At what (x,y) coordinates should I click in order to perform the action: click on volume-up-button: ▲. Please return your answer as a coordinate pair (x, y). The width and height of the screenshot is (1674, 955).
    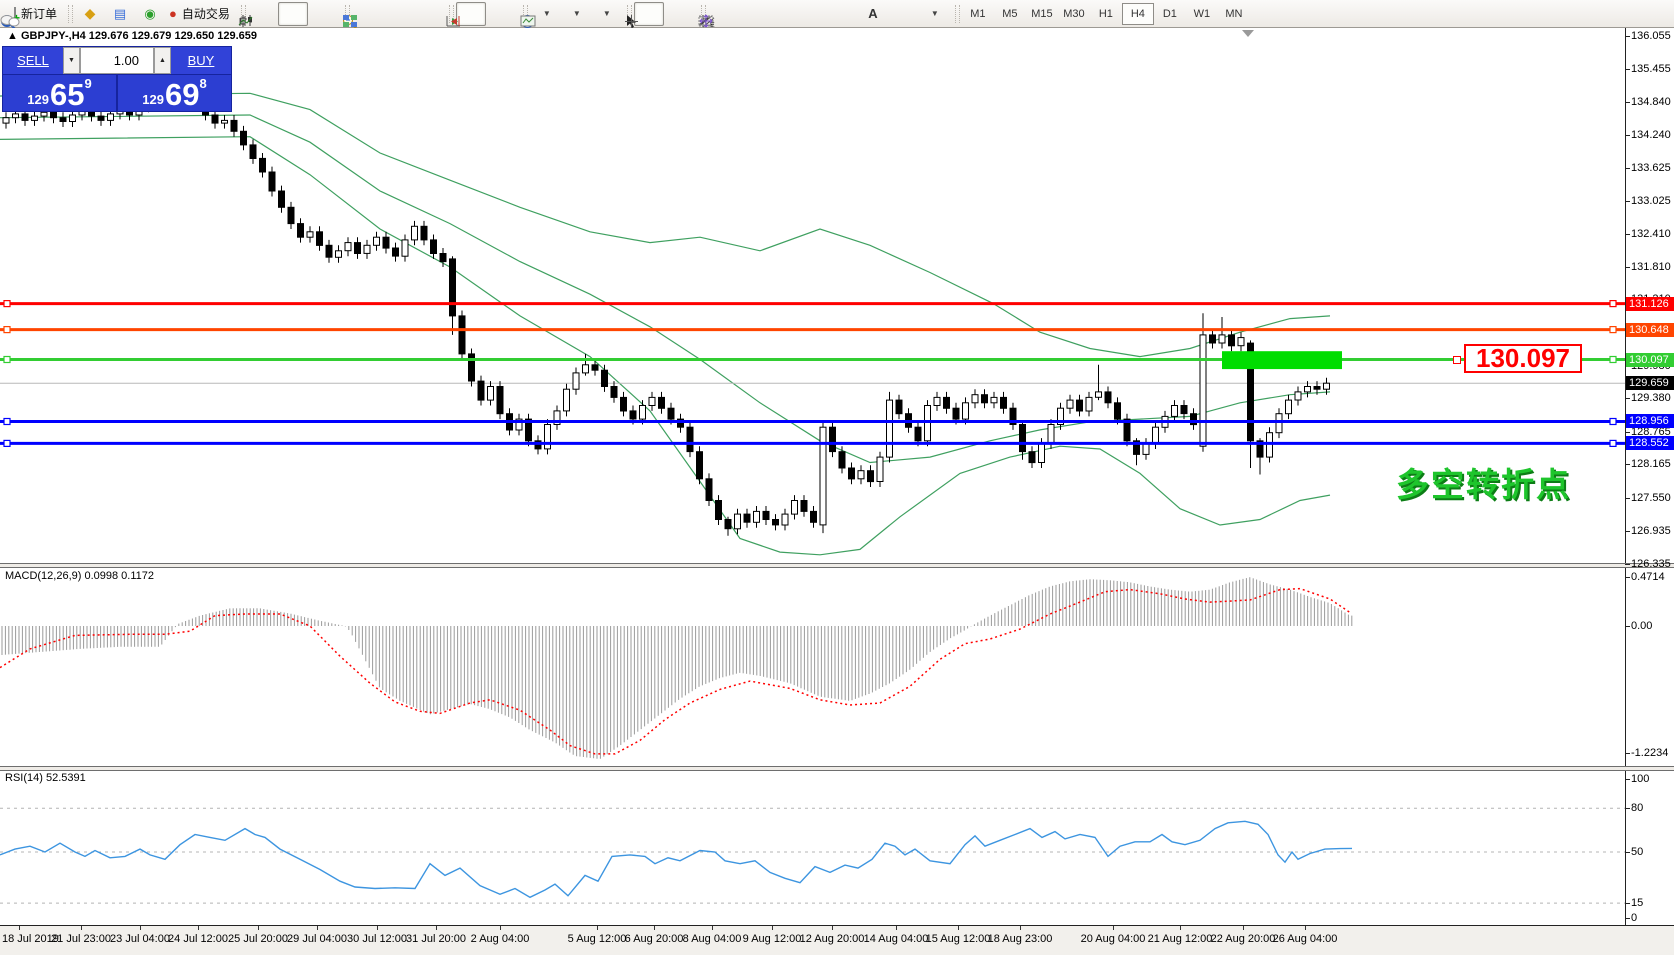
    Looking at the image, I should click on (162, 60).